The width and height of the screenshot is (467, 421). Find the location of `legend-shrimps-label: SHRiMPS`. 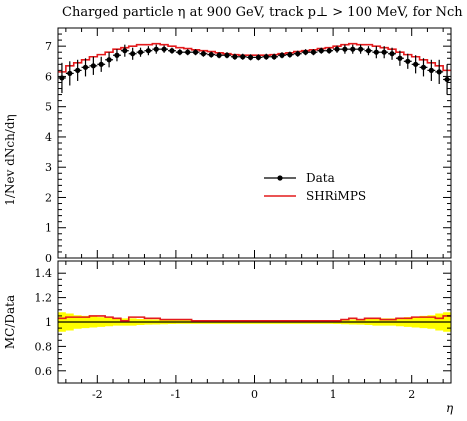

legend-shrimps-label: SHRiMPS is located at coordinates (336, 196).